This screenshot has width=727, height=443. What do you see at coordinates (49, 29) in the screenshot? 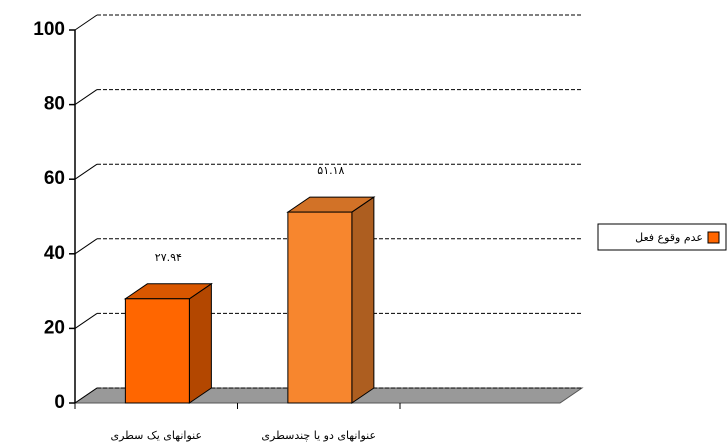
I see `y-tick-label: 100` at bounding box center [49, 29].